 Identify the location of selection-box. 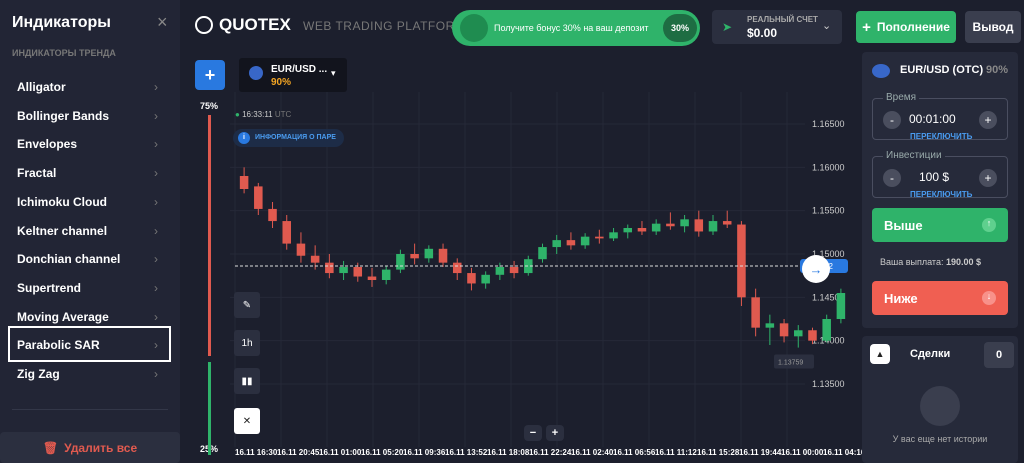
(89, 344).